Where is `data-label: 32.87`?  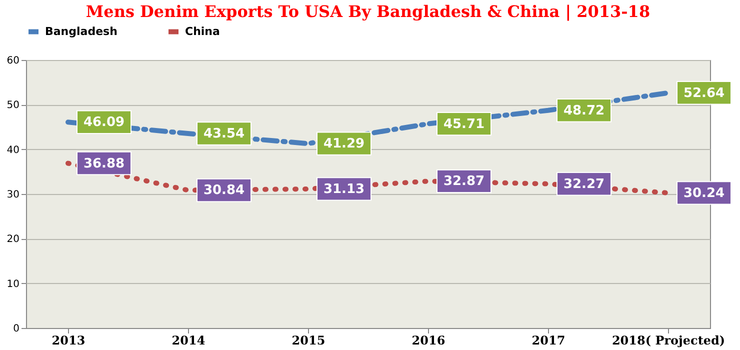 data-label: 32.87 is located at coordinates (464, 182).